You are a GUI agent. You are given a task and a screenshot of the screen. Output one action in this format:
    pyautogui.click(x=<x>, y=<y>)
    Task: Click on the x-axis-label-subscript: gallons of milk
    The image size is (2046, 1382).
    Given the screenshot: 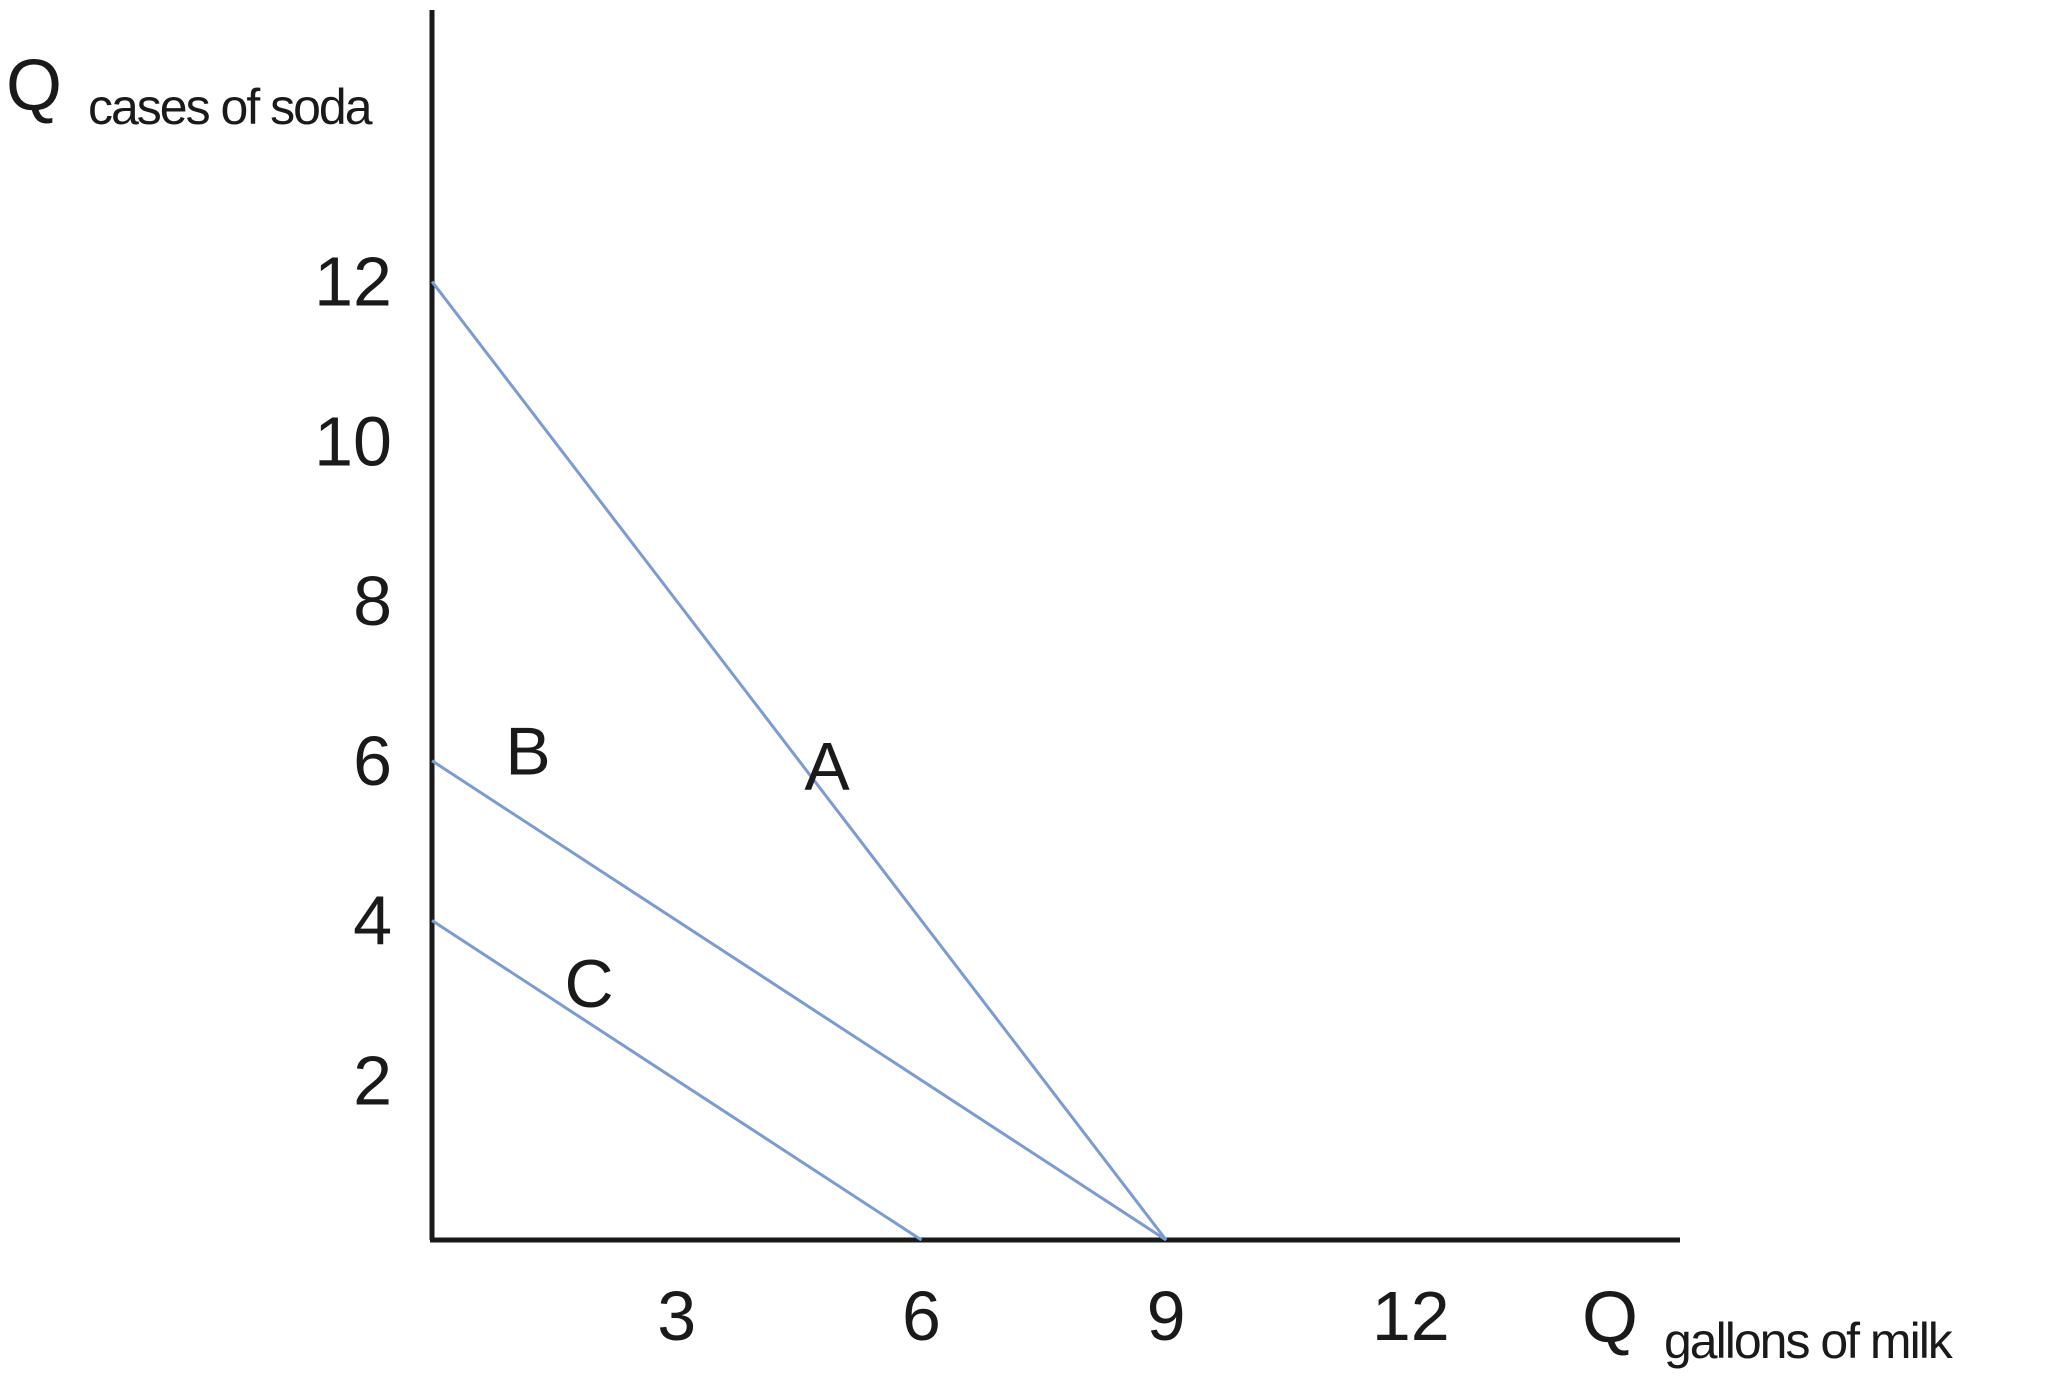 What is the action you would take?
    pyautogui.click(x=1809, y=1341)
    